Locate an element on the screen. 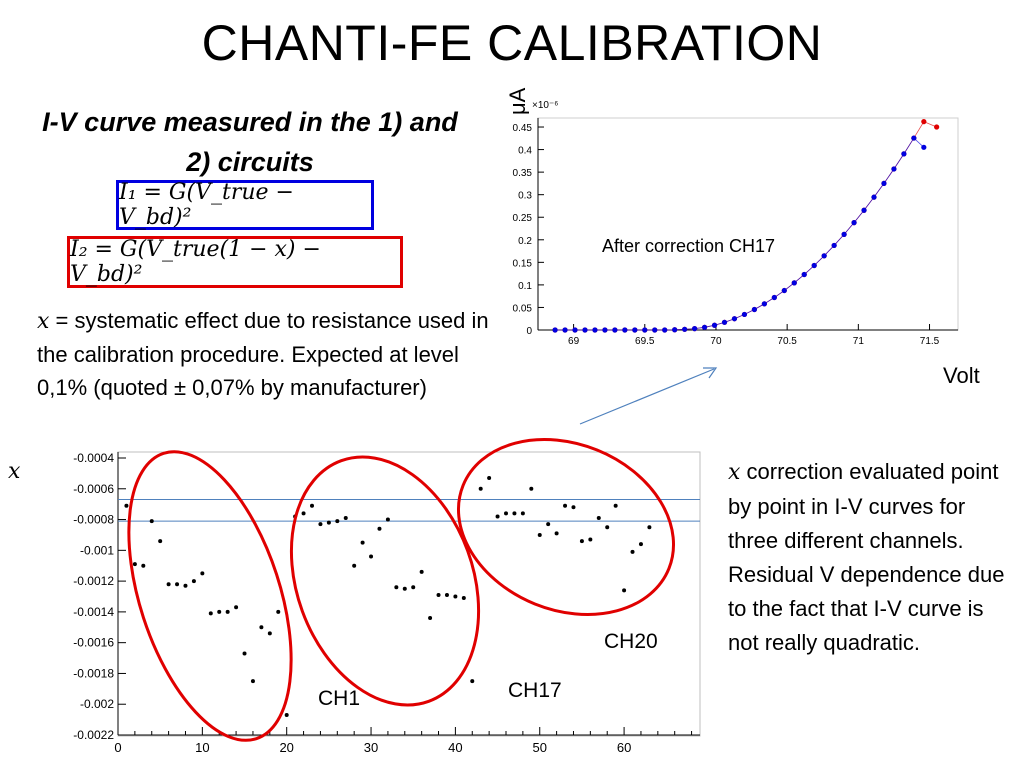 The height and width of the screenshot is (768, 1024). x-plot-y-tick-label: -0.0014 is located at coordinates (93, 612).